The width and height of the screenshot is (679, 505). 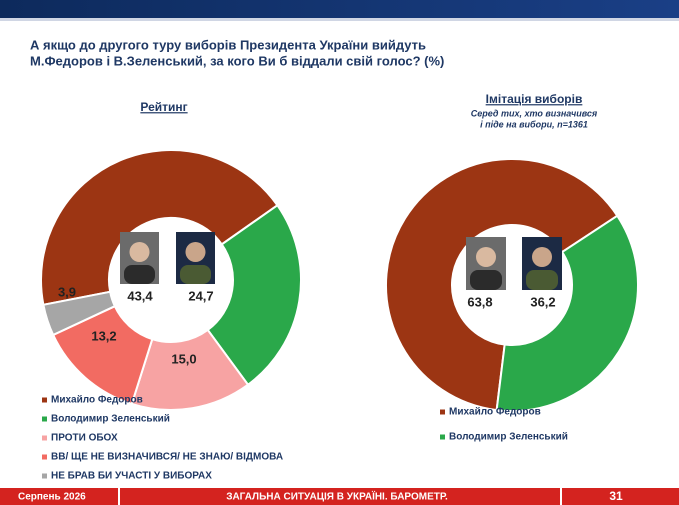 I want to click on value-label: 36,2, so click(x=542, y=301).